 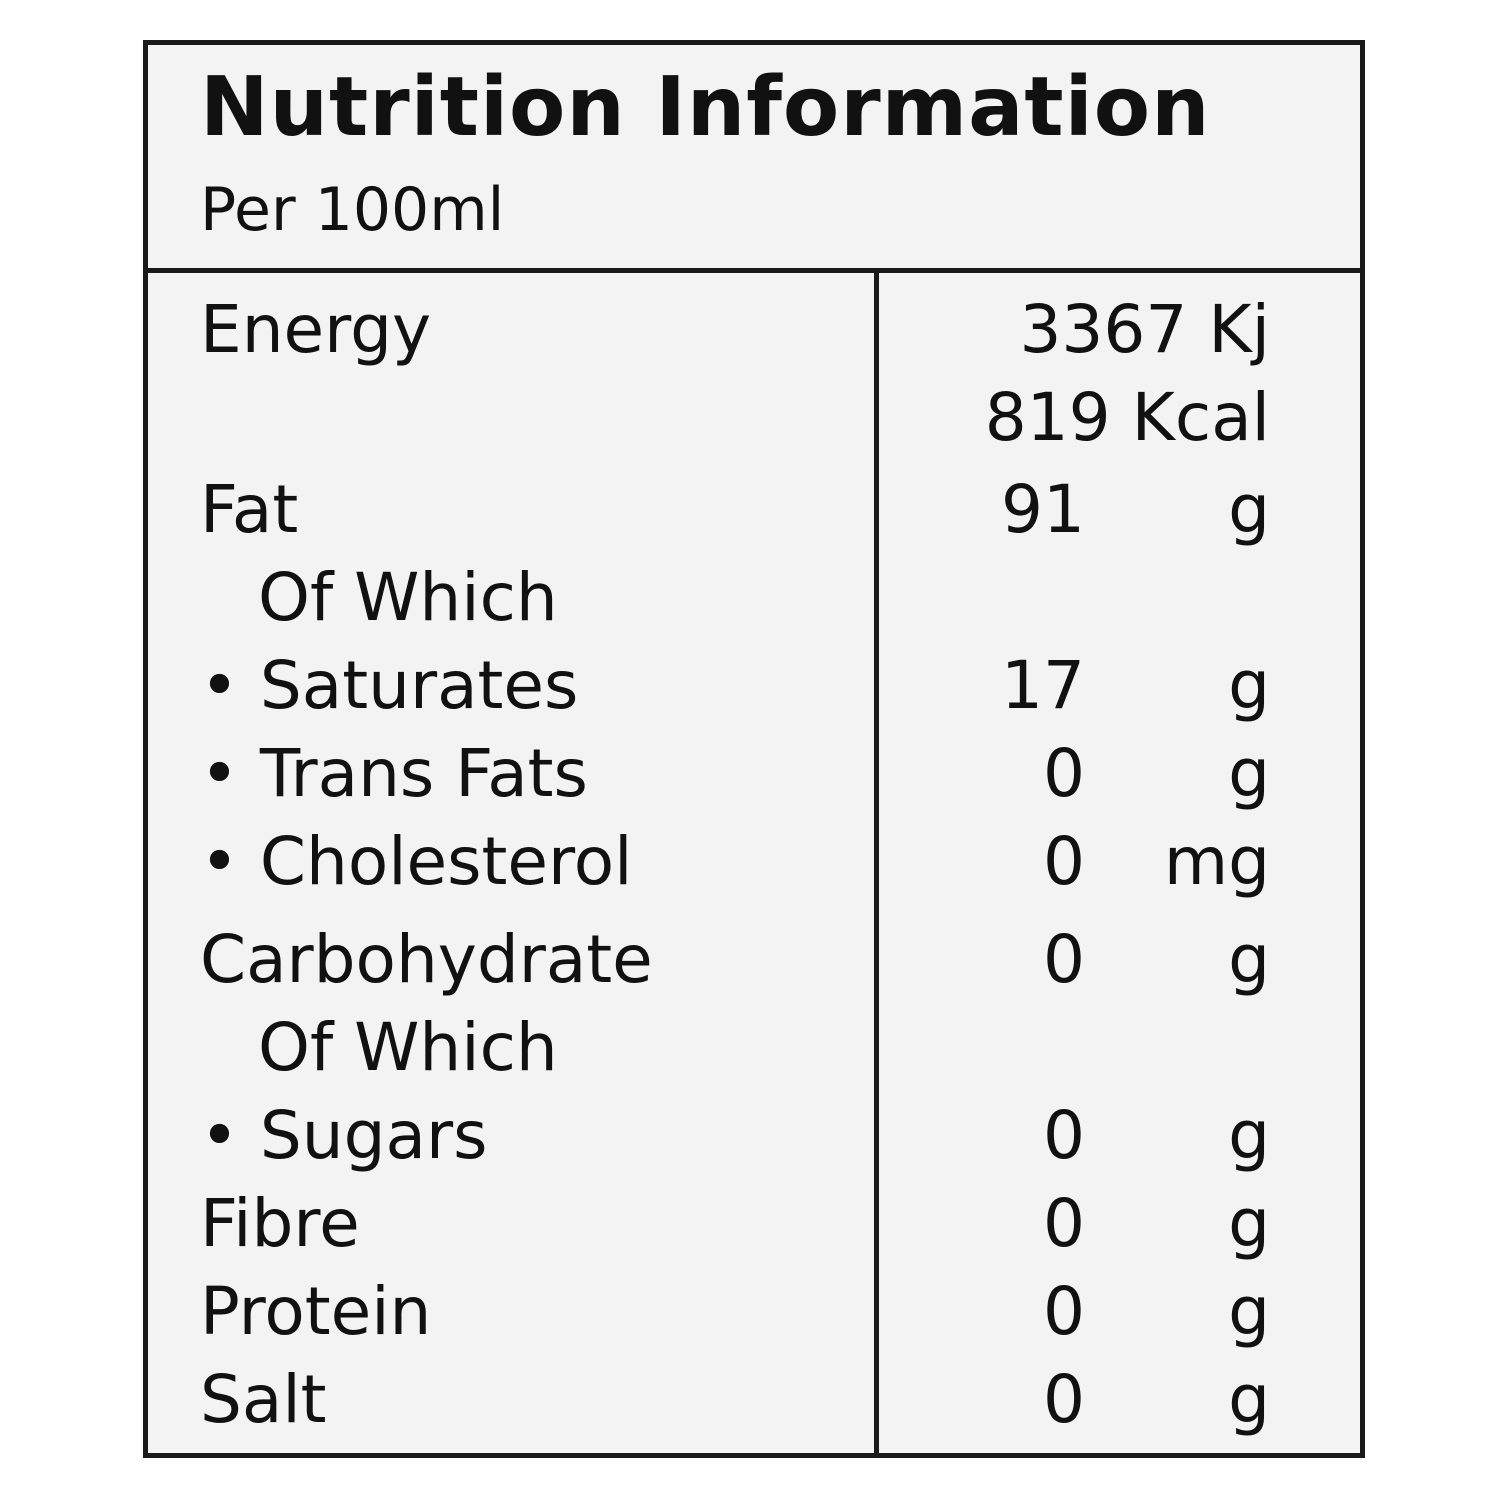 I want to click on nutrient-label-protein: Protein, so click(x=316, y=1311).